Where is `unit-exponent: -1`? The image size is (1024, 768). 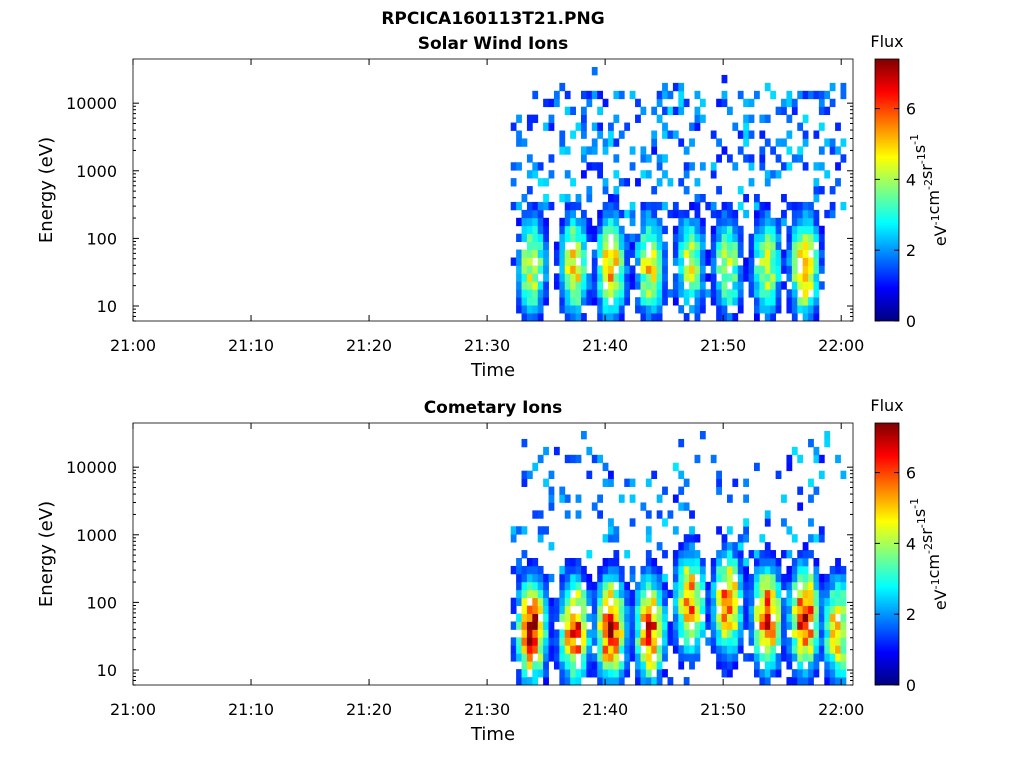 unit-exponent: -1 is located at coordinates (935, 219).